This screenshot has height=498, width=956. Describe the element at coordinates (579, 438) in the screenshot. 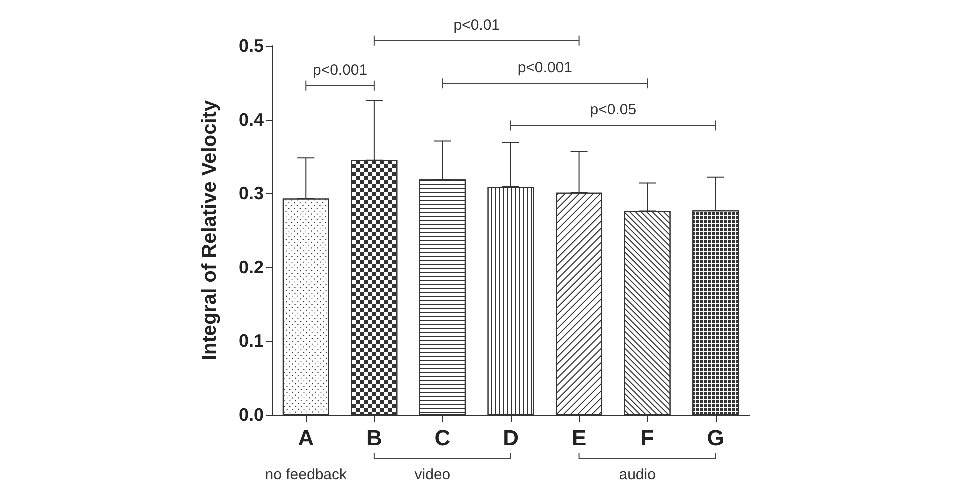

I see `x-tick-label: E` at that location.